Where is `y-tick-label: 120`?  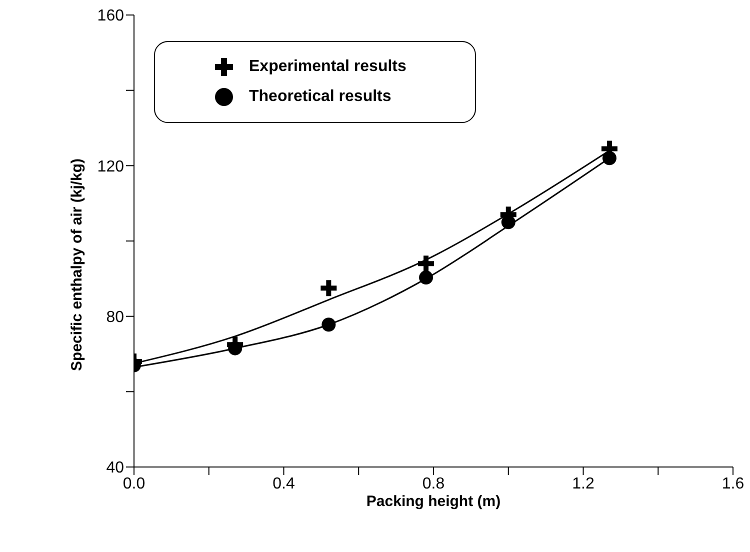
y-tick-label: 120 is located at coordinates (110, 167).